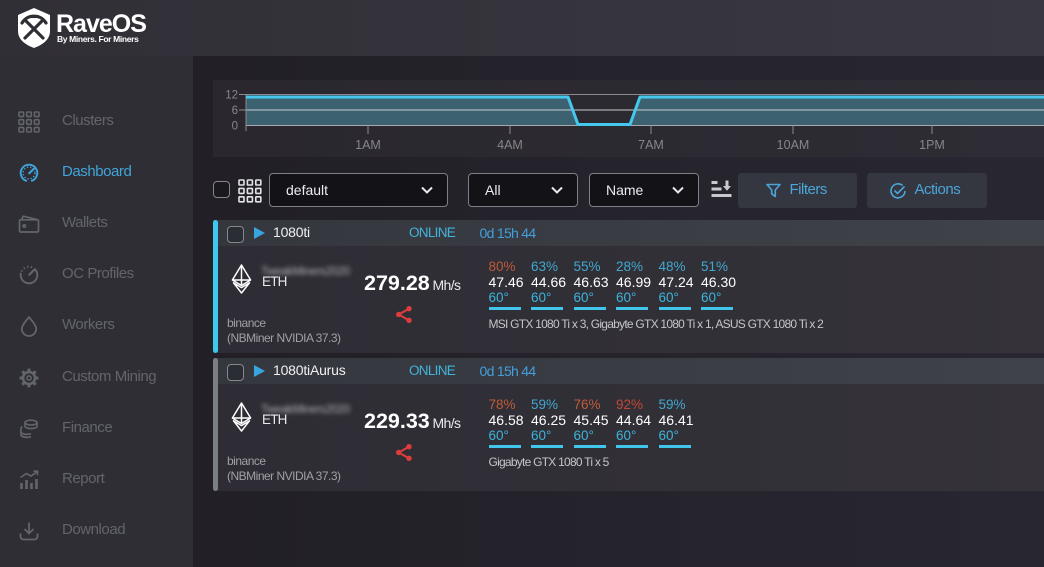 Image resolution: width=1044 pixels, height=567 pixels. Describe the element at coordinates (368, 145) in the screenshot. I see `svg-text: 1AM` at that location.